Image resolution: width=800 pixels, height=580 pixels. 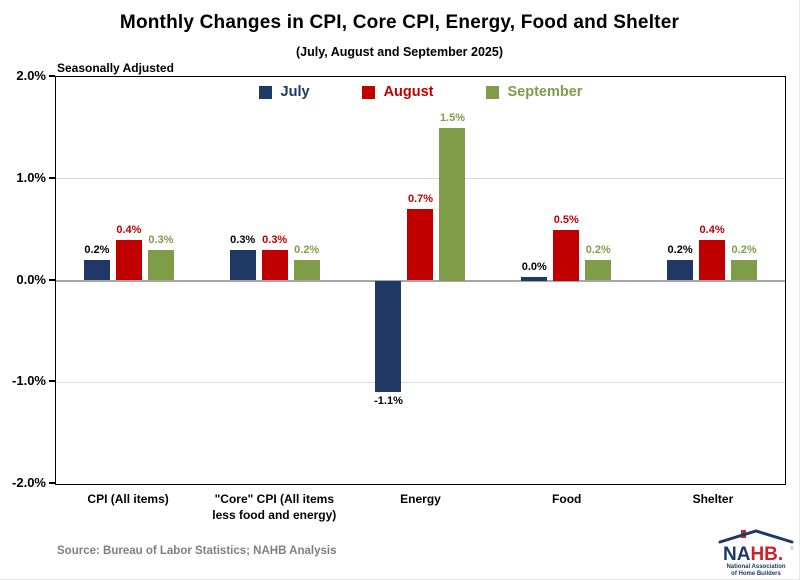 I want to click on bar-group-5: 0.2% 0.4% 0.2%, so click(x=712, y=280).